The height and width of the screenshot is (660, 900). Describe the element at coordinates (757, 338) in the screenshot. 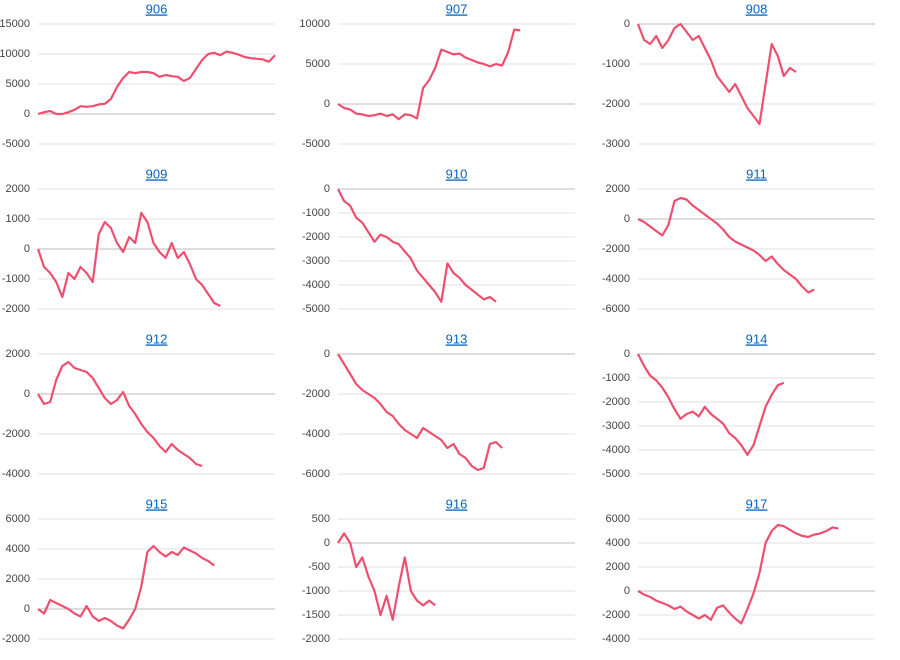

I see `chart-title: 914` at that location.